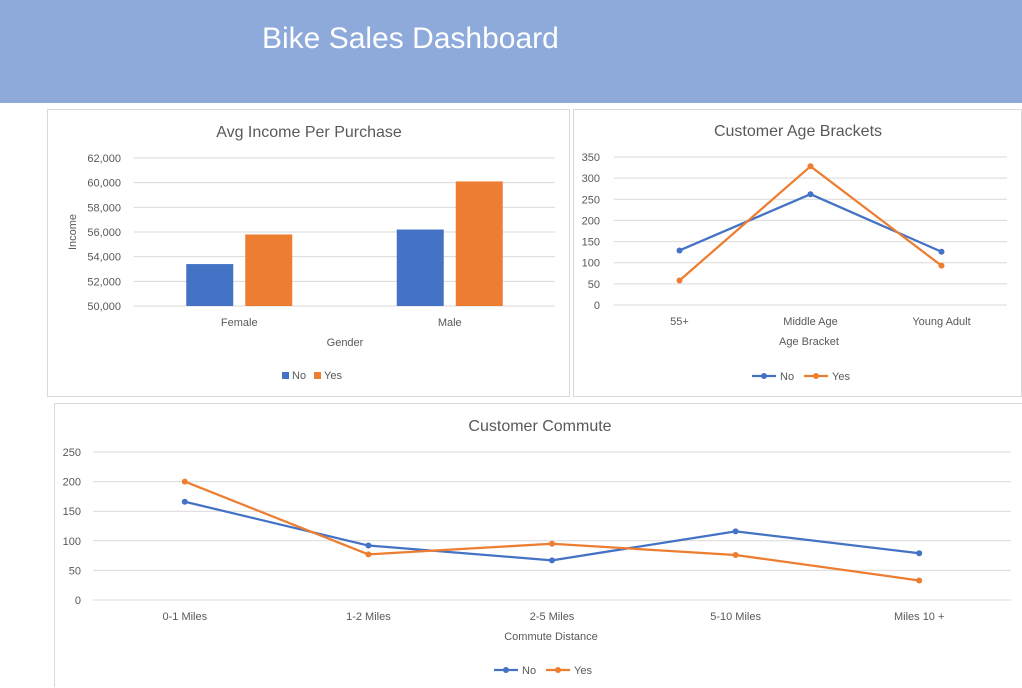 This screenshot has height=688, width=1022. I want to click on x-tick-label: 0-1 Miles, so click(184, 617).